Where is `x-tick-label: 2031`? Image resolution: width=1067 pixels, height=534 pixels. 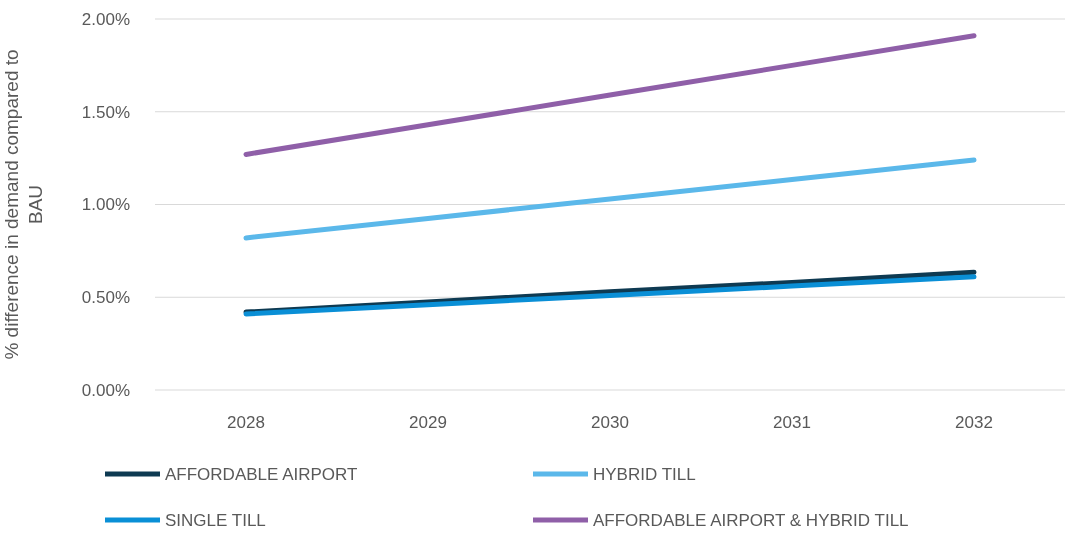 x-tick-label: 2031 is located at coordinates (792, 422).